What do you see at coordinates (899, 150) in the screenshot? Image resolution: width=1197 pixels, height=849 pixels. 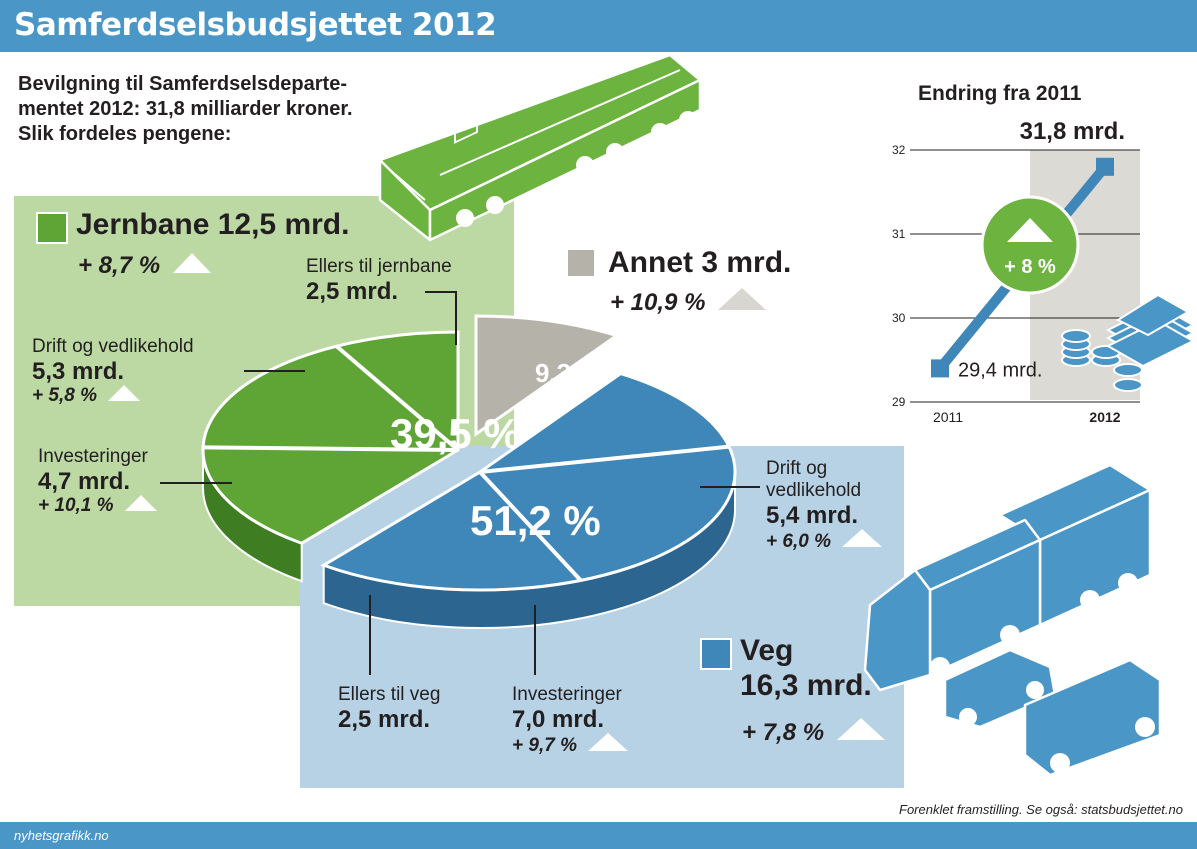 I see `y-tick-label: 32` at bounding box center [899, 150].